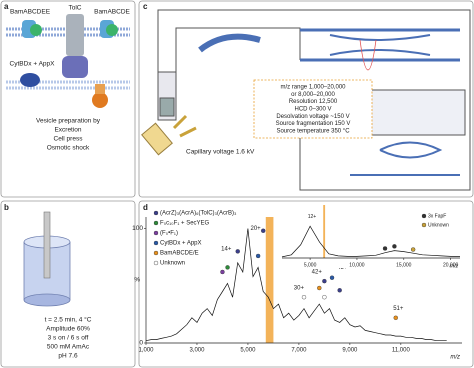  I want to click on setting: t = 2.5 min, 4 °C, so click(68, 320).